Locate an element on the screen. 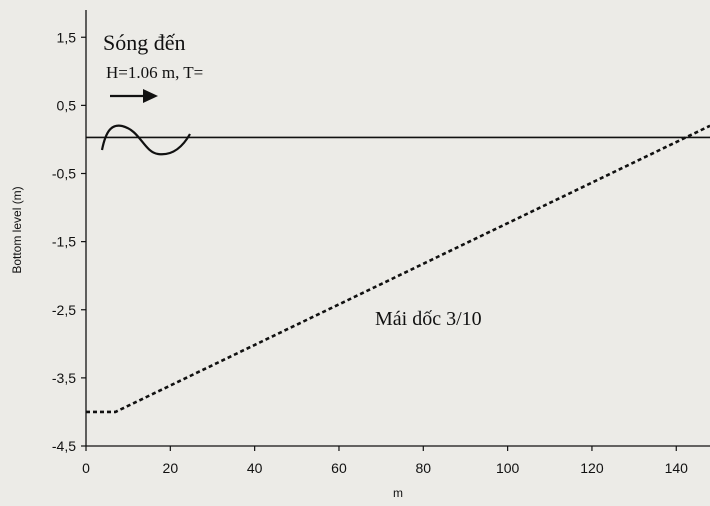 This screenshot has width=710, height=506. x-tick-label: 40 is located at coordinates (255, 468).